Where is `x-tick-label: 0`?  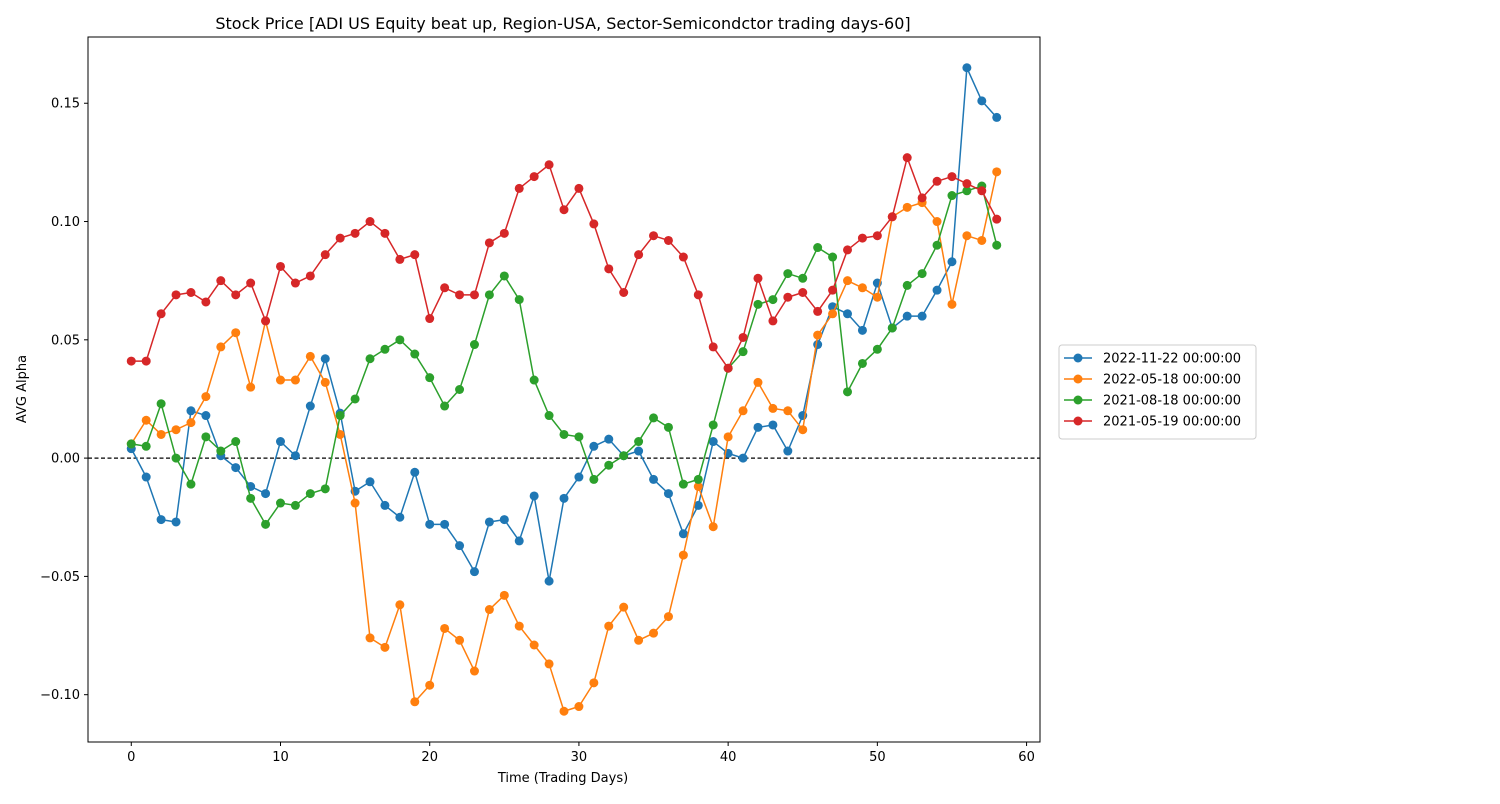 x-tick-label: 0 is located at coordinates (131, 757).